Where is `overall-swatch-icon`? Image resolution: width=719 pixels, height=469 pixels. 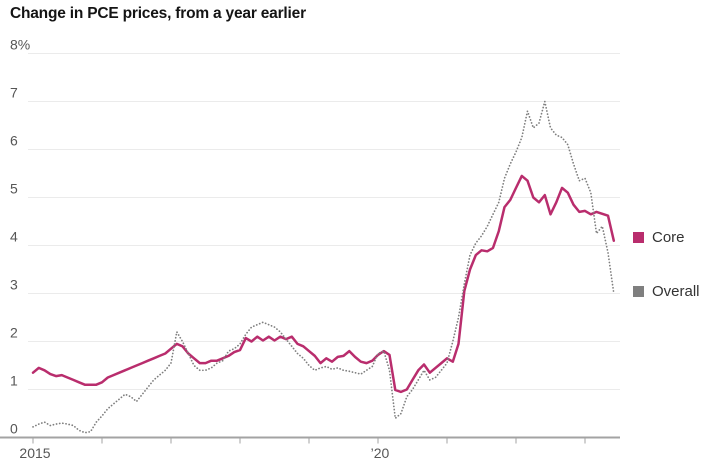 overall-swatch-icon is located at coordinates (638, 291).